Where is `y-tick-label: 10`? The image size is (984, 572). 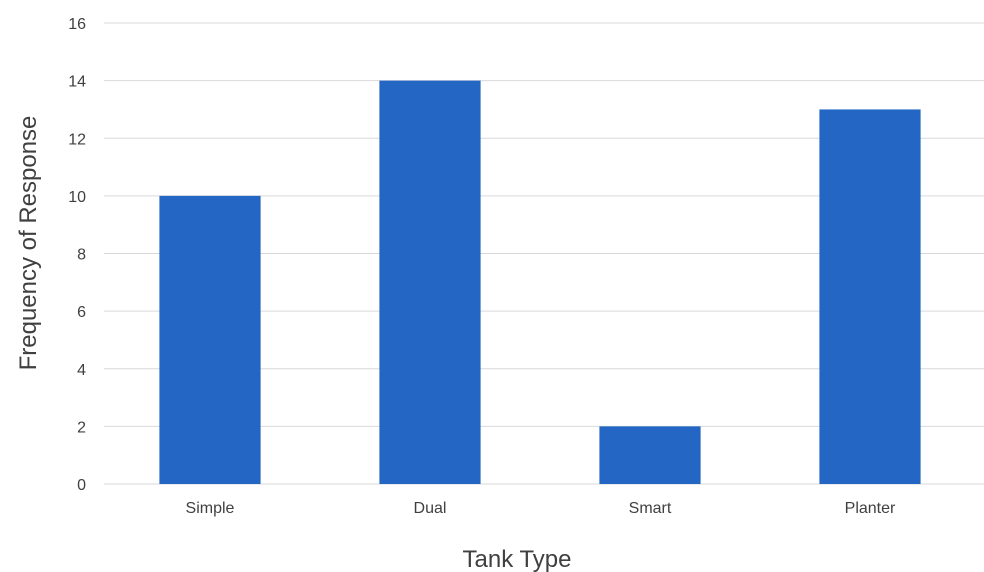 y-tick-label: 10 is located at coordinates (77, 197).